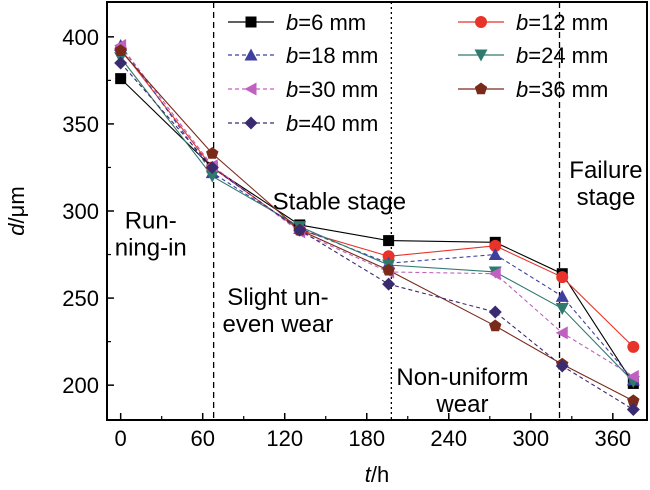 The height and width of the screenshot is (490, 650). What do you see at coordinates (202, 438) in the screenshot?
I see `x-tick-label: 60` at bounding box center [202, 438].